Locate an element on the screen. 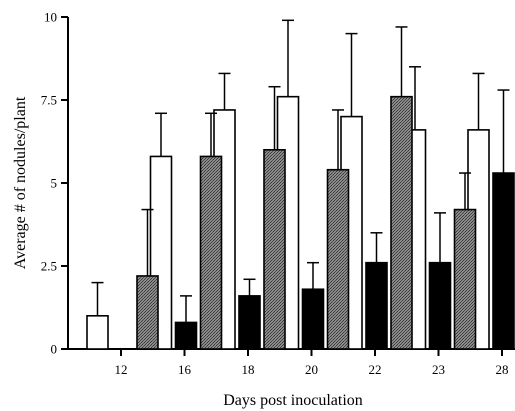 This screenshot has height=411, width=515. y-tick-label: 7.5 is located at coordinates (49, 100).